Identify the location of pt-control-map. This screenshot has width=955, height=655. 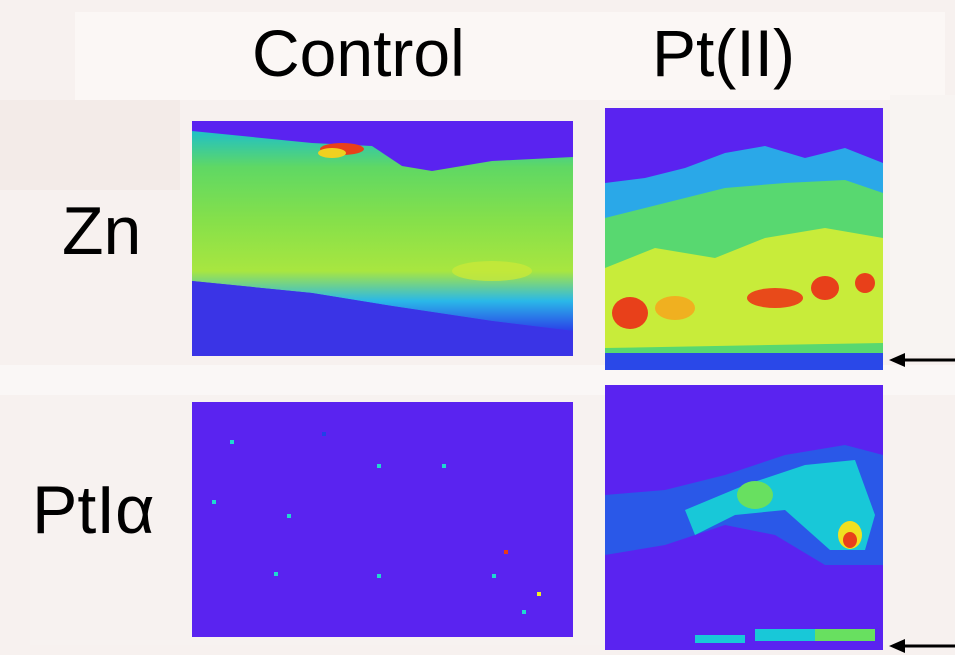
(382, 519).